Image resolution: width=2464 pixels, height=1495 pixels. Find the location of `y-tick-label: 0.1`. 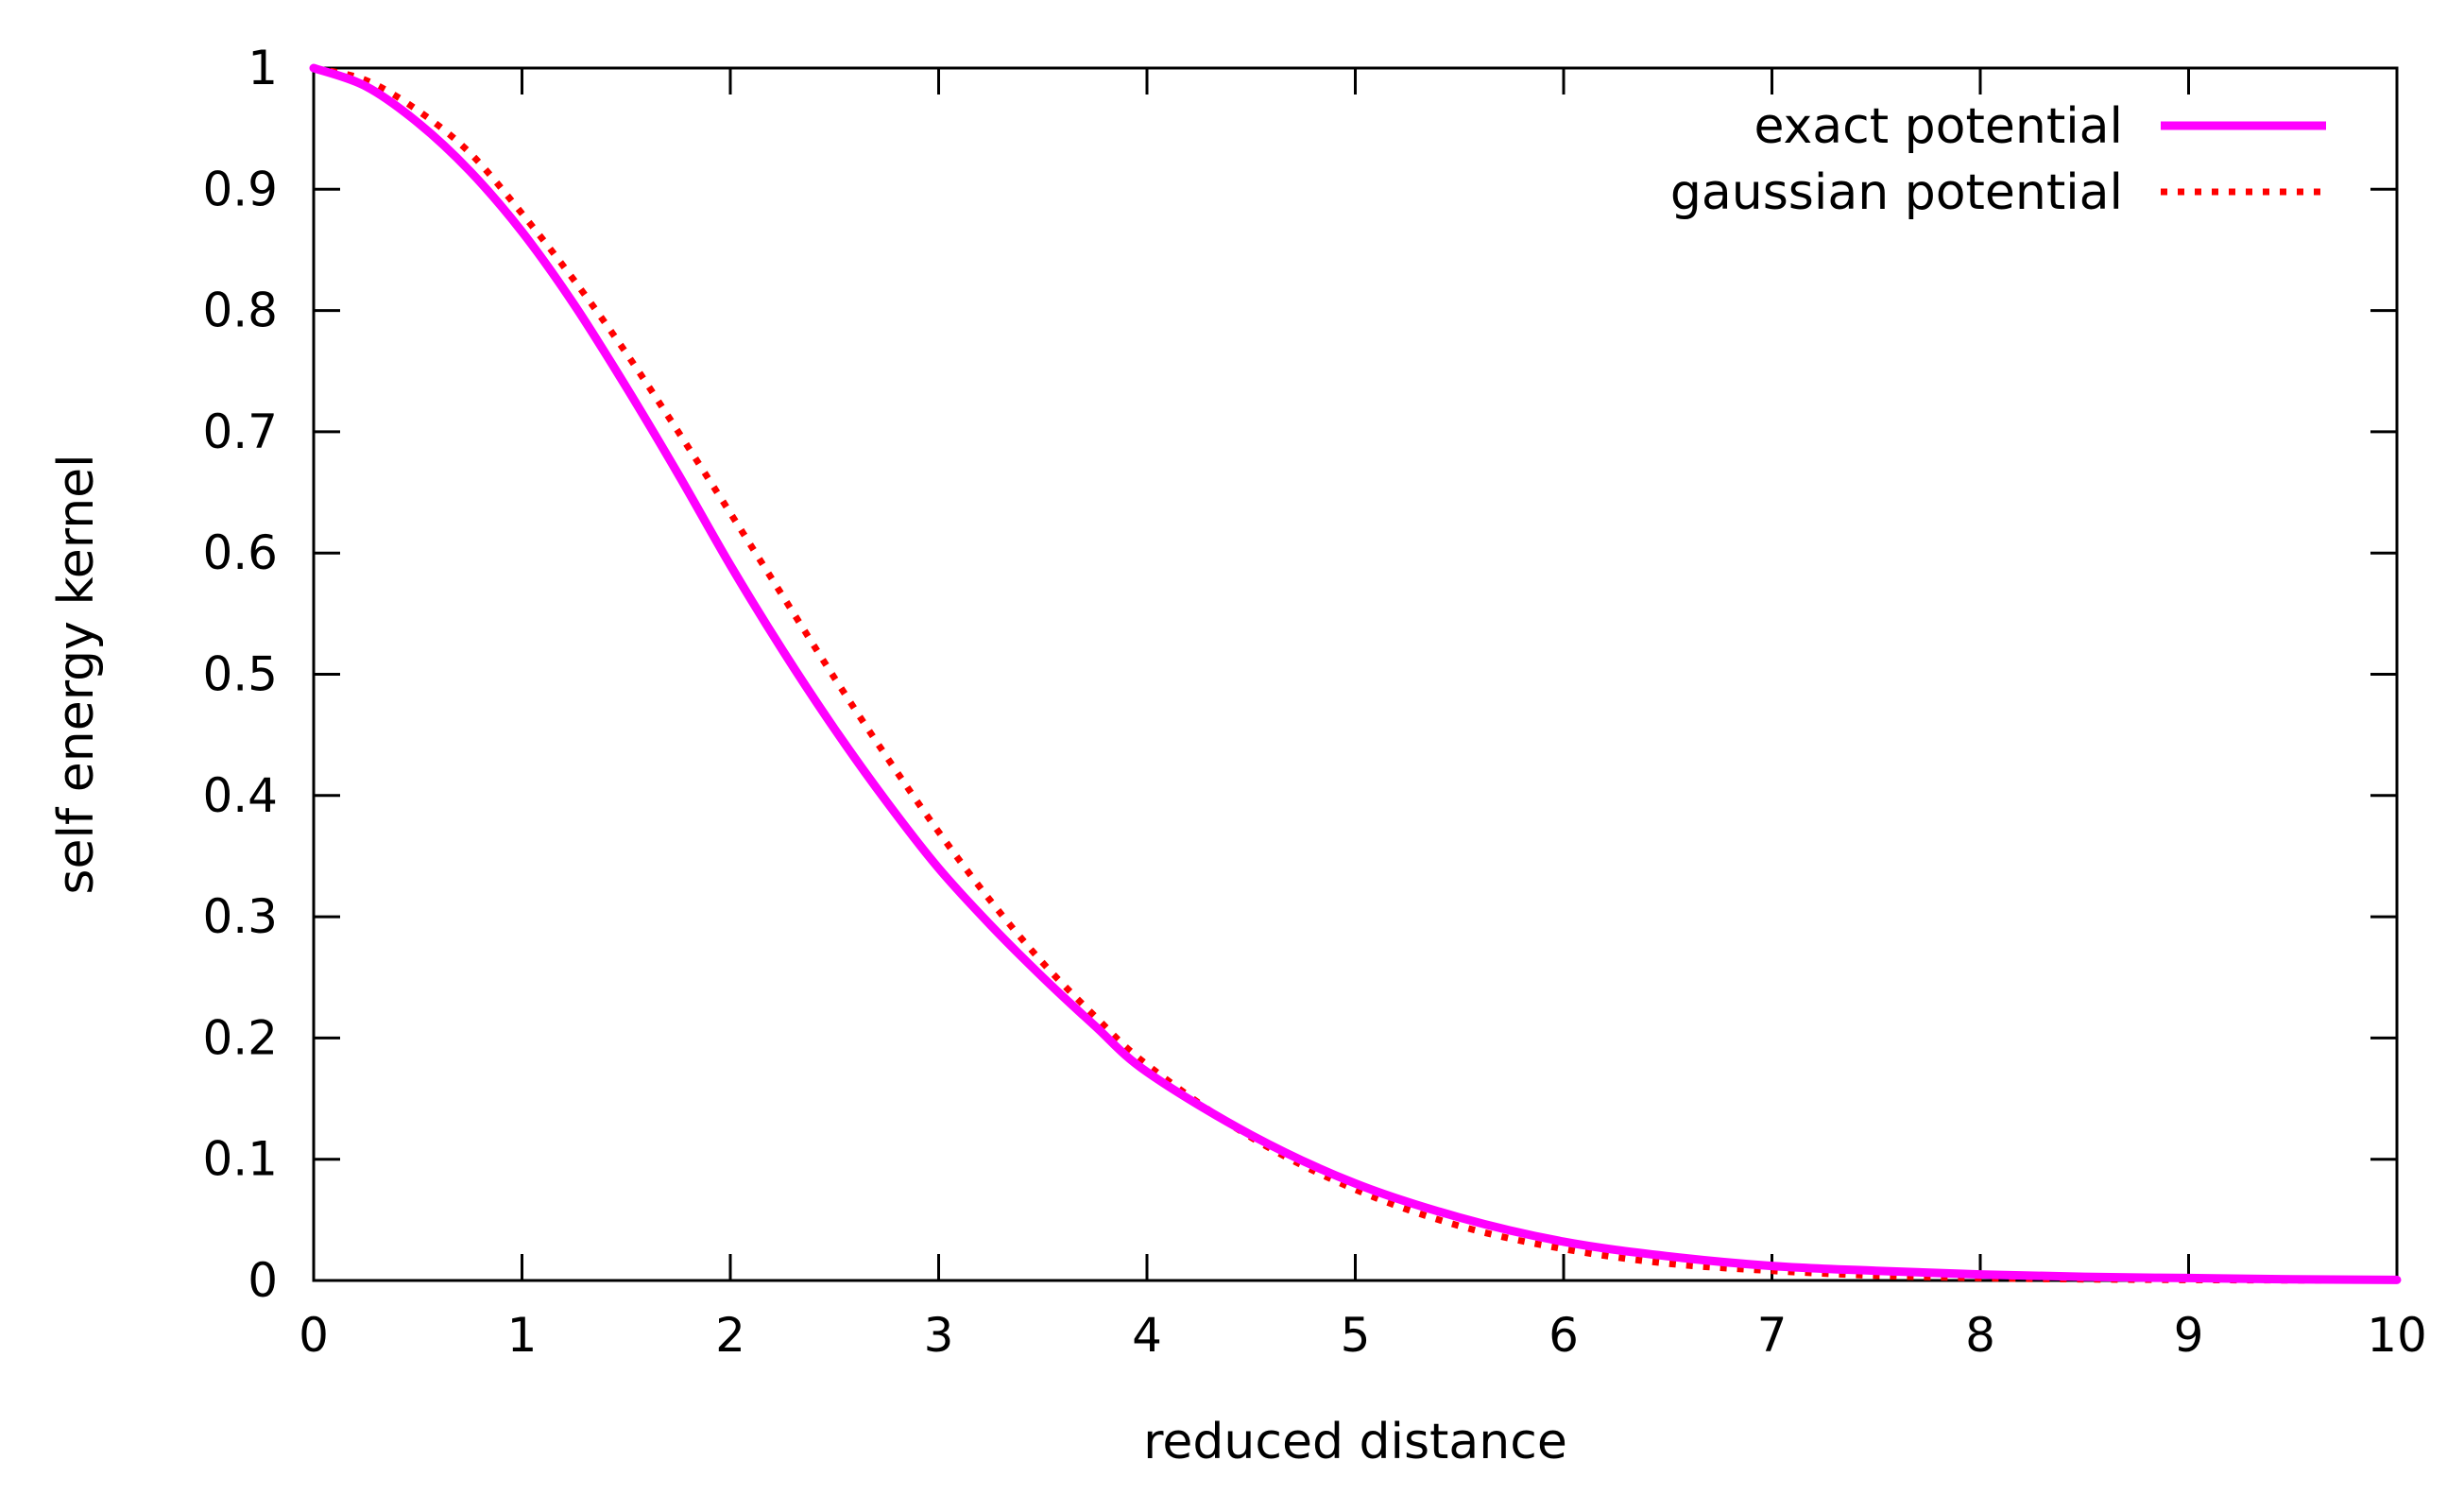

y-tick-label: 0.1 is located at coordinates (240, 1159).